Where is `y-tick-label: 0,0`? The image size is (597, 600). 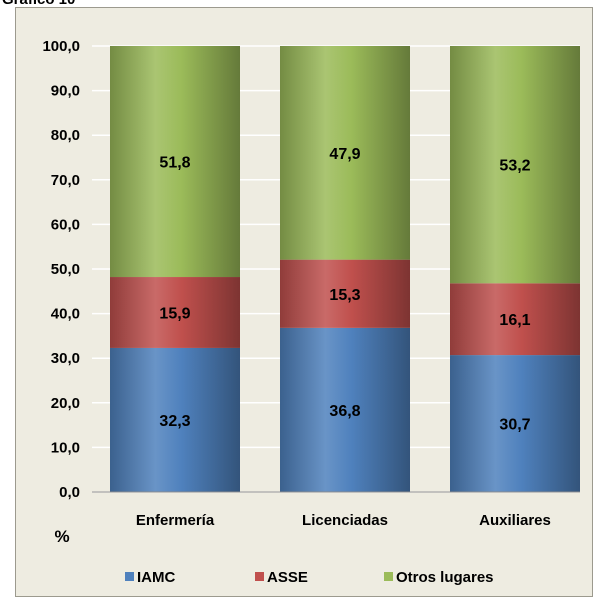
y-tick-label: 0,0 is located at coordinates (69, 492).